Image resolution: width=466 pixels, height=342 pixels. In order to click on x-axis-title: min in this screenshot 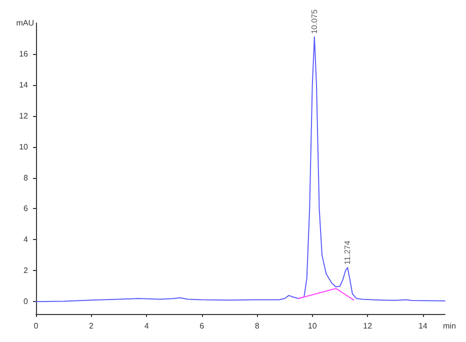, I will do `click(449, 326)`.